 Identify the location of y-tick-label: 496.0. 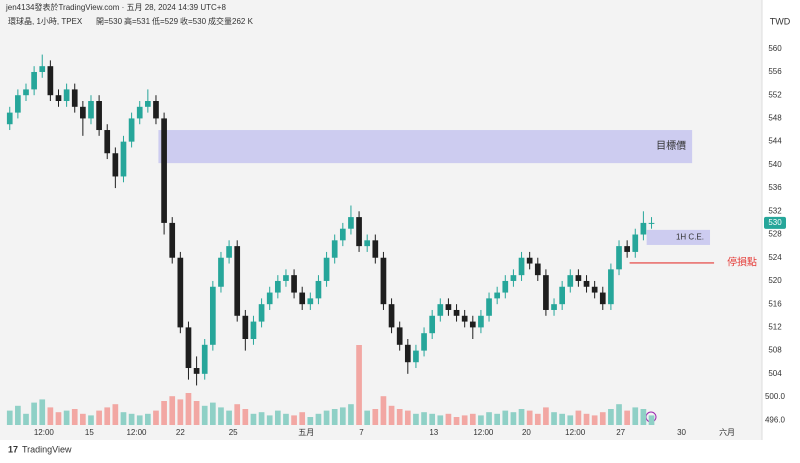
(775, 419).